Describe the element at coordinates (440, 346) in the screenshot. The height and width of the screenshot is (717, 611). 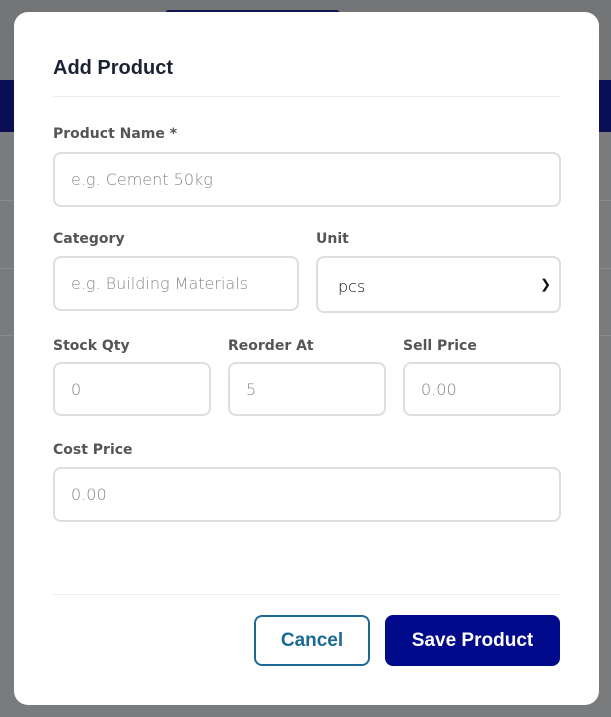
I see `sell-price-label: Sell Price` at that location.